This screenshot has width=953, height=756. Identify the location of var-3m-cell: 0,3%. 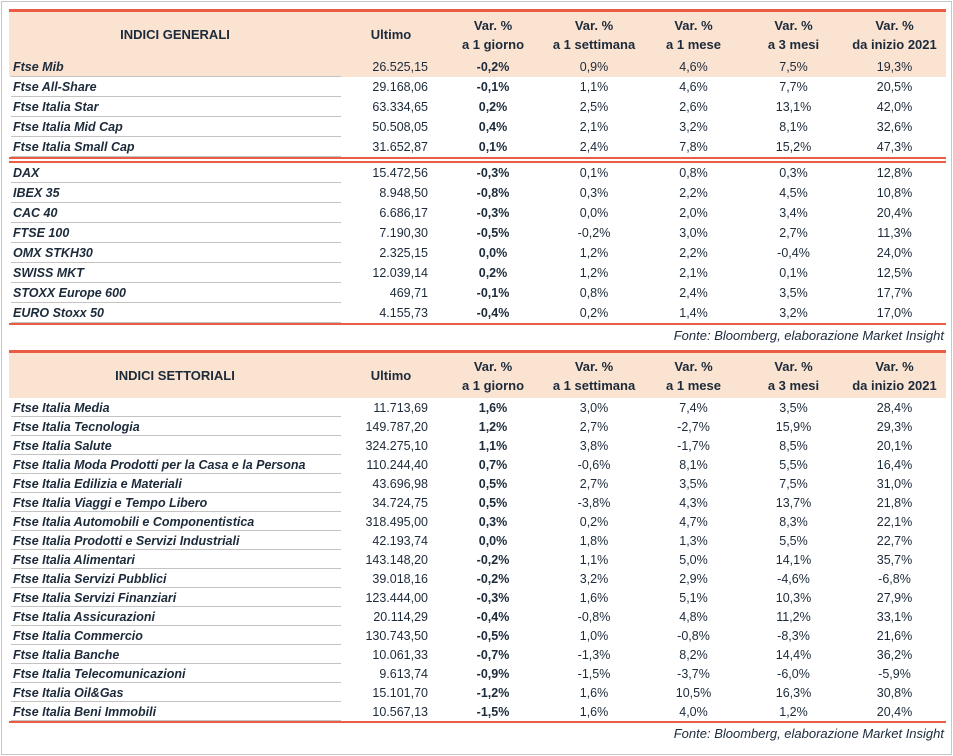
(793, 172).